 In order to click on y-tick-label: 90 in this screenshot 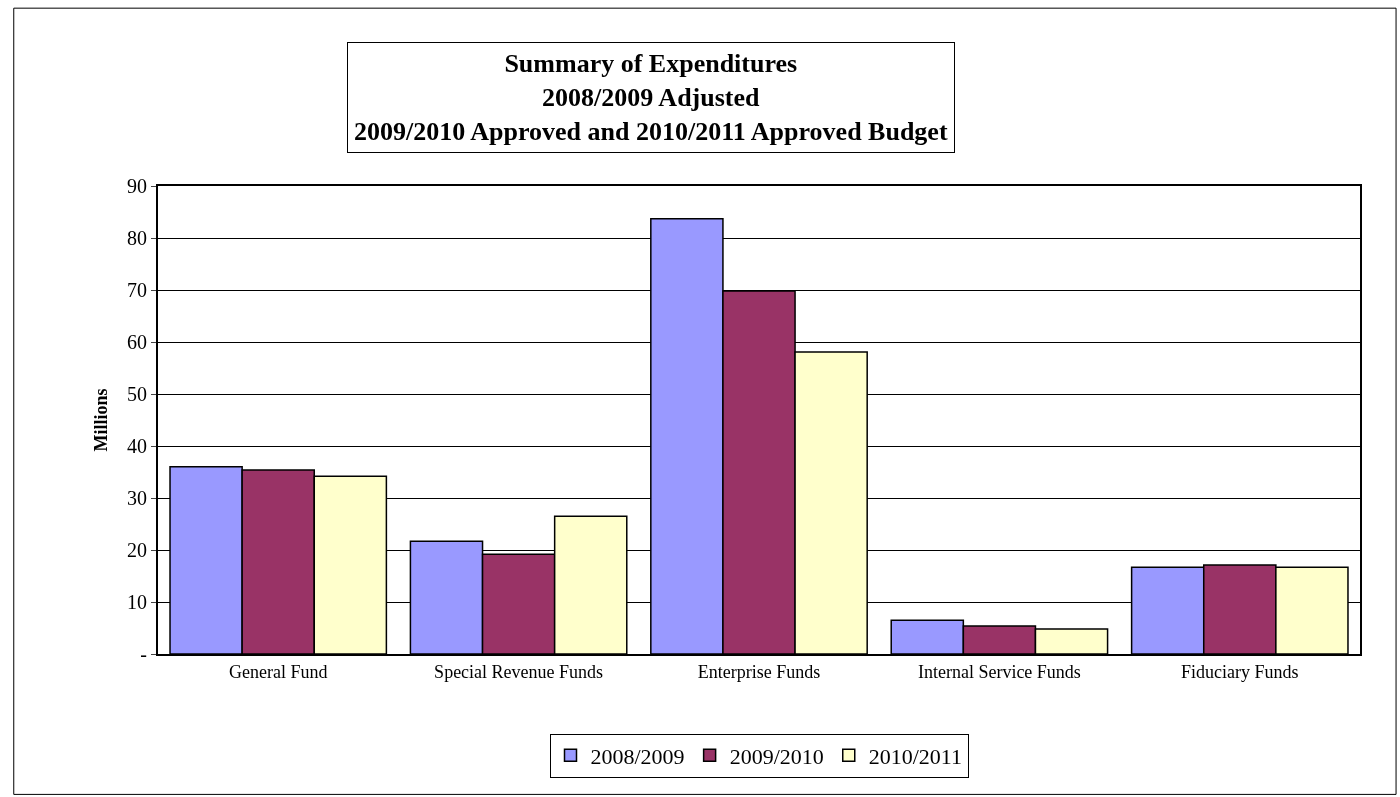, I will do `click(137, 186)`.